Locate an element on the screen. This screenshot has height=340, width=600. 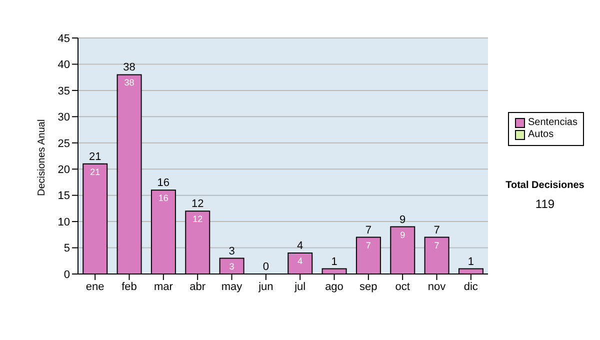
x-tick-label: feb is located at coordinates (129, 286).